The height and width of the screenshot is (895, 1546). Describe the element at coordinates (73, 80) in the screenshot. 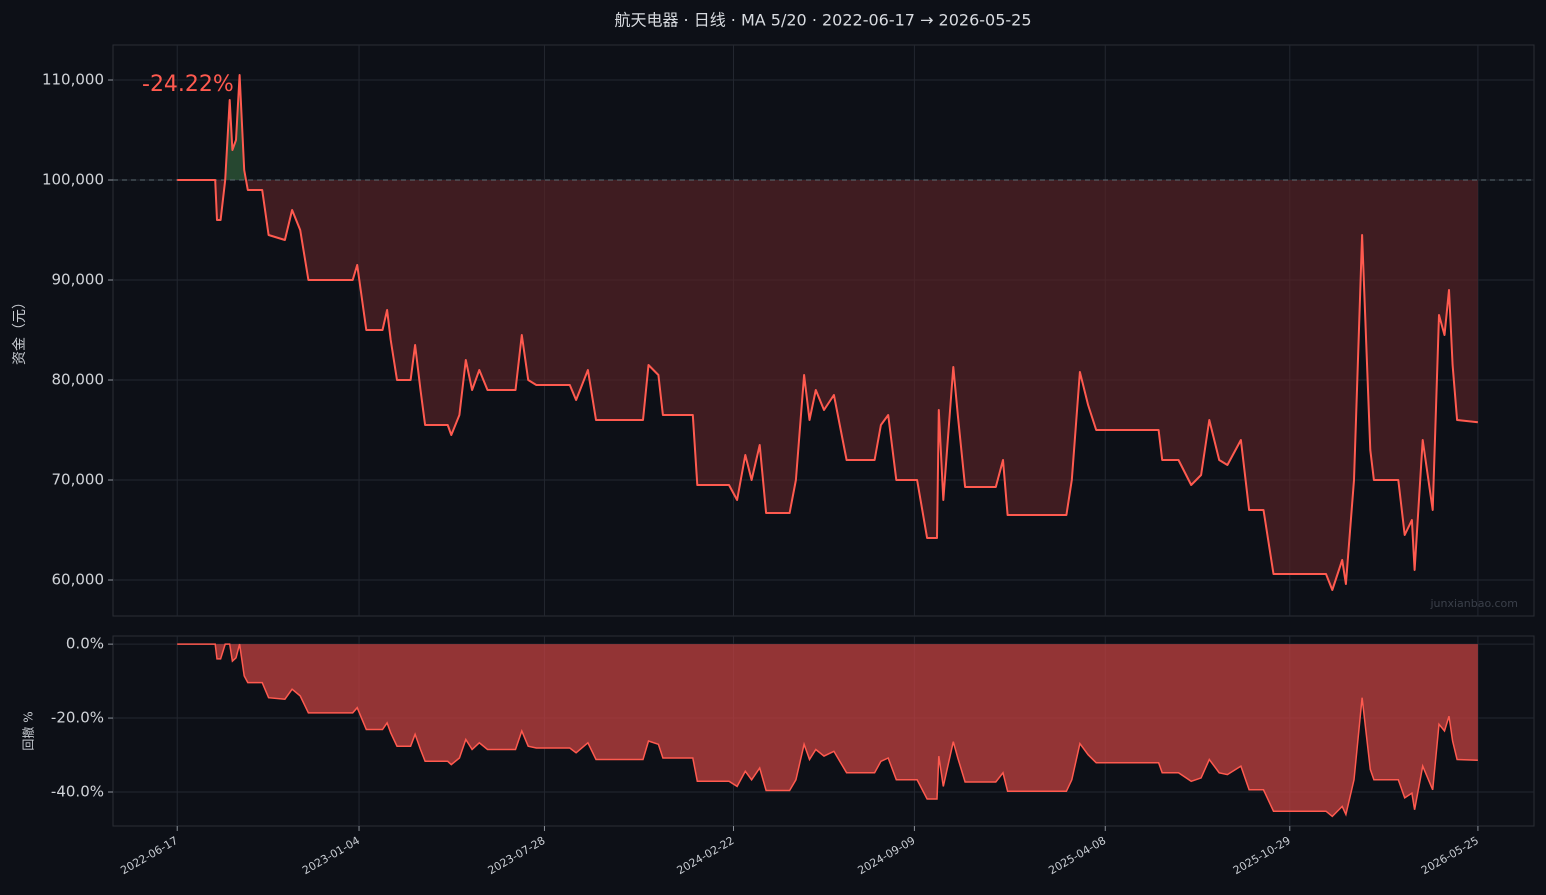

I see `y-tick-label: 110,000` at that location.